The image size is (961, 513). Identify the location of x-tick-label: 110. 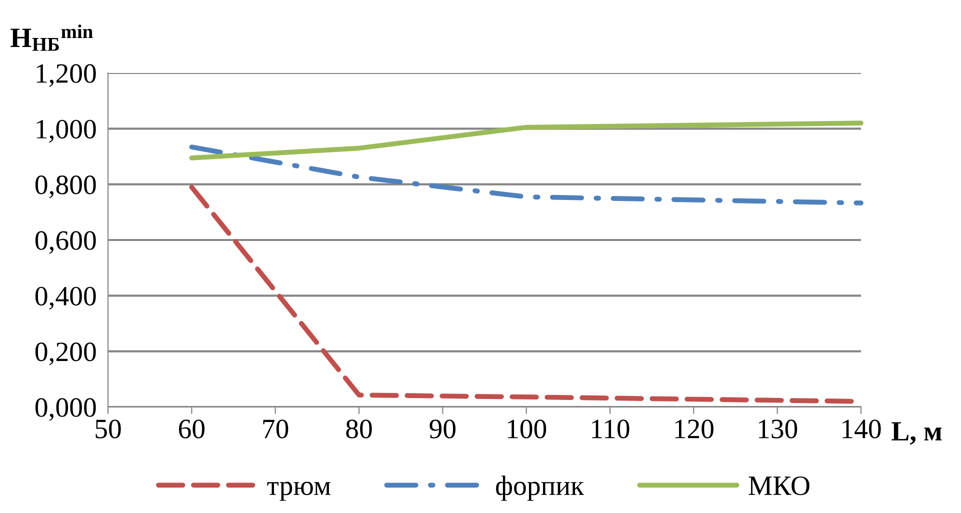
(611, 429).